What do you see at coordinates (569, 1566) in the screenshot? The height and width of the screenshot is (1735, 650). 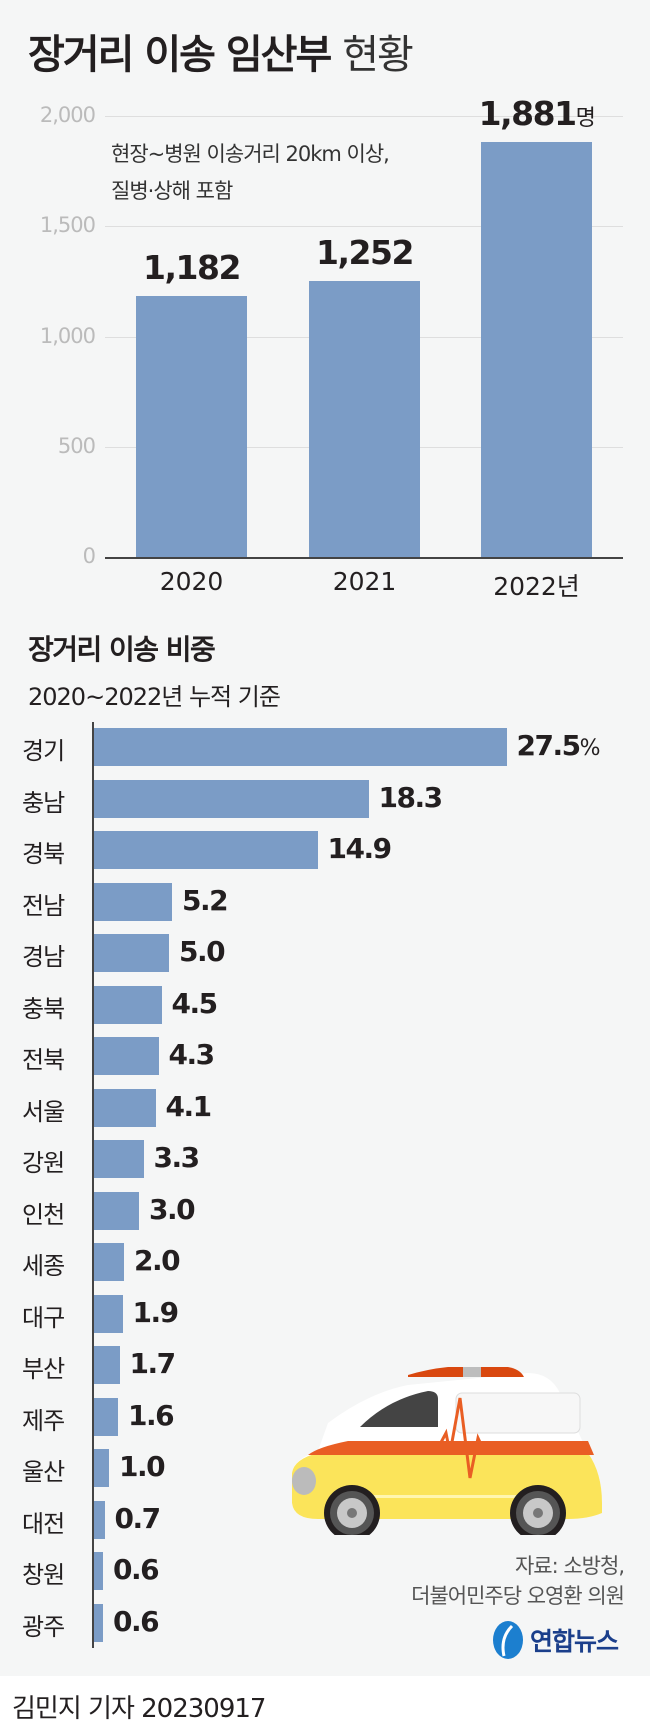 I see `source-line1: 자료: 소방청,` at bounding box center [569, 1566].